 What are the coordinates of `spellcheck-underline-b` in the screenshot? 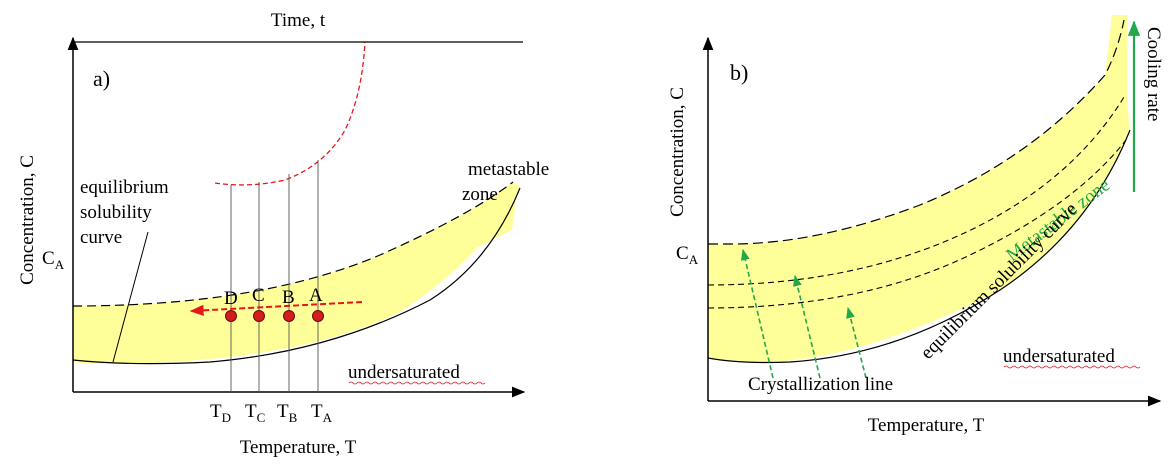 It's located at (1072, 367).